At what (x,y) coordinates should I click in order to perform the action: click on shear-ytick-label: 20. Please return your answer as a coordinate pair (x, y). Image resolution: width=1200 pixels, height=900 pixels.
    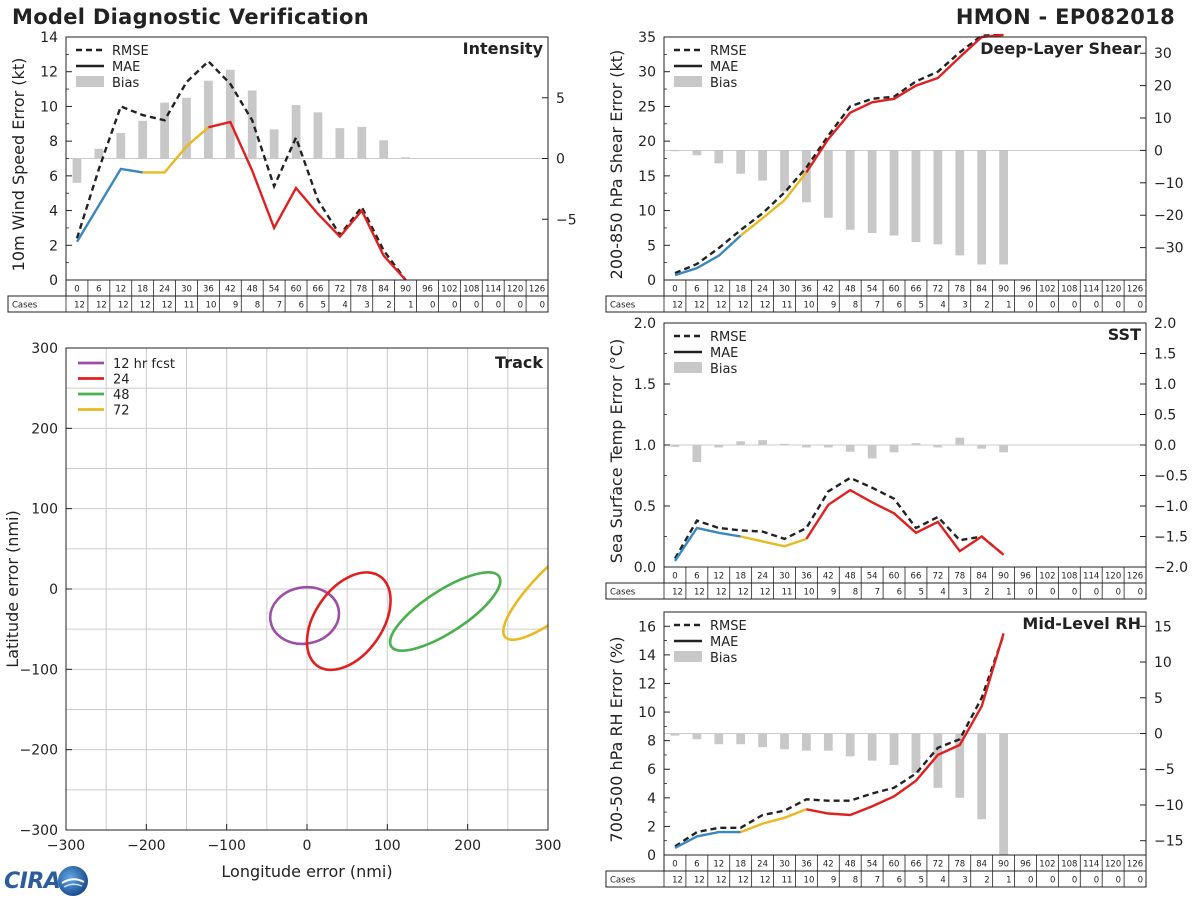
    Looking at the image, I should click on (647, 142).